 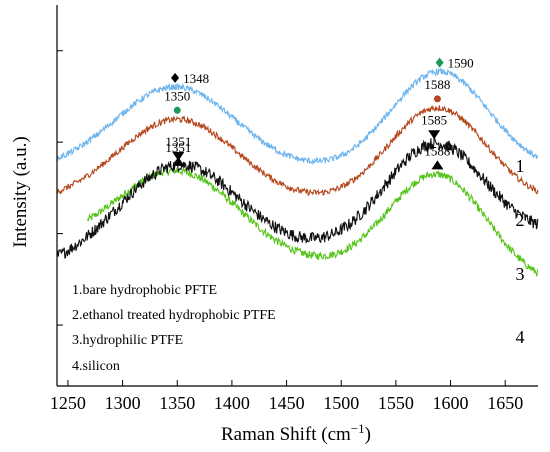 What do you see at coordinates (437, 99) in the screenshot?
I see `series-2-peak-1588-marker` at bounding box center [437, 99].